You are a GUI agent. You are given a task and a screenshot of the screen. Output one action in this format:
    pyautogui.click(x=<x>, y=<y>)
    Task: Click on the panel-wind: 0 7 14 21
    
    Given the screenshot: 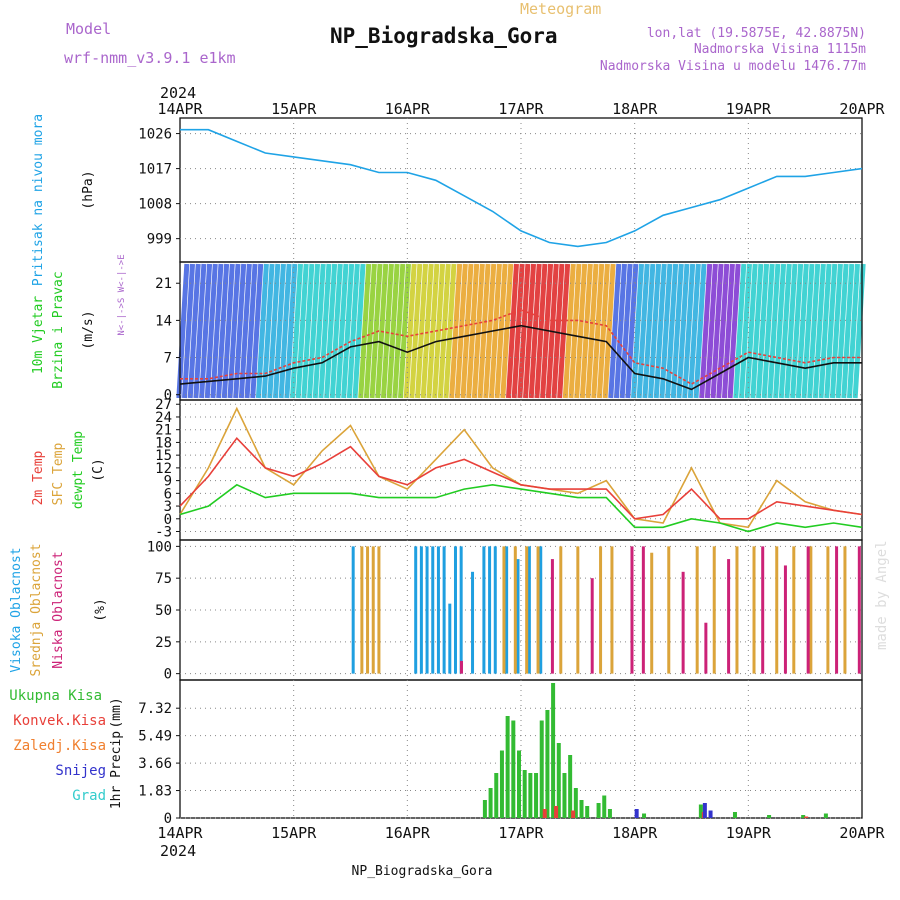 What is the action you would take?
    pyautogui.click(x=510, y=332)
    